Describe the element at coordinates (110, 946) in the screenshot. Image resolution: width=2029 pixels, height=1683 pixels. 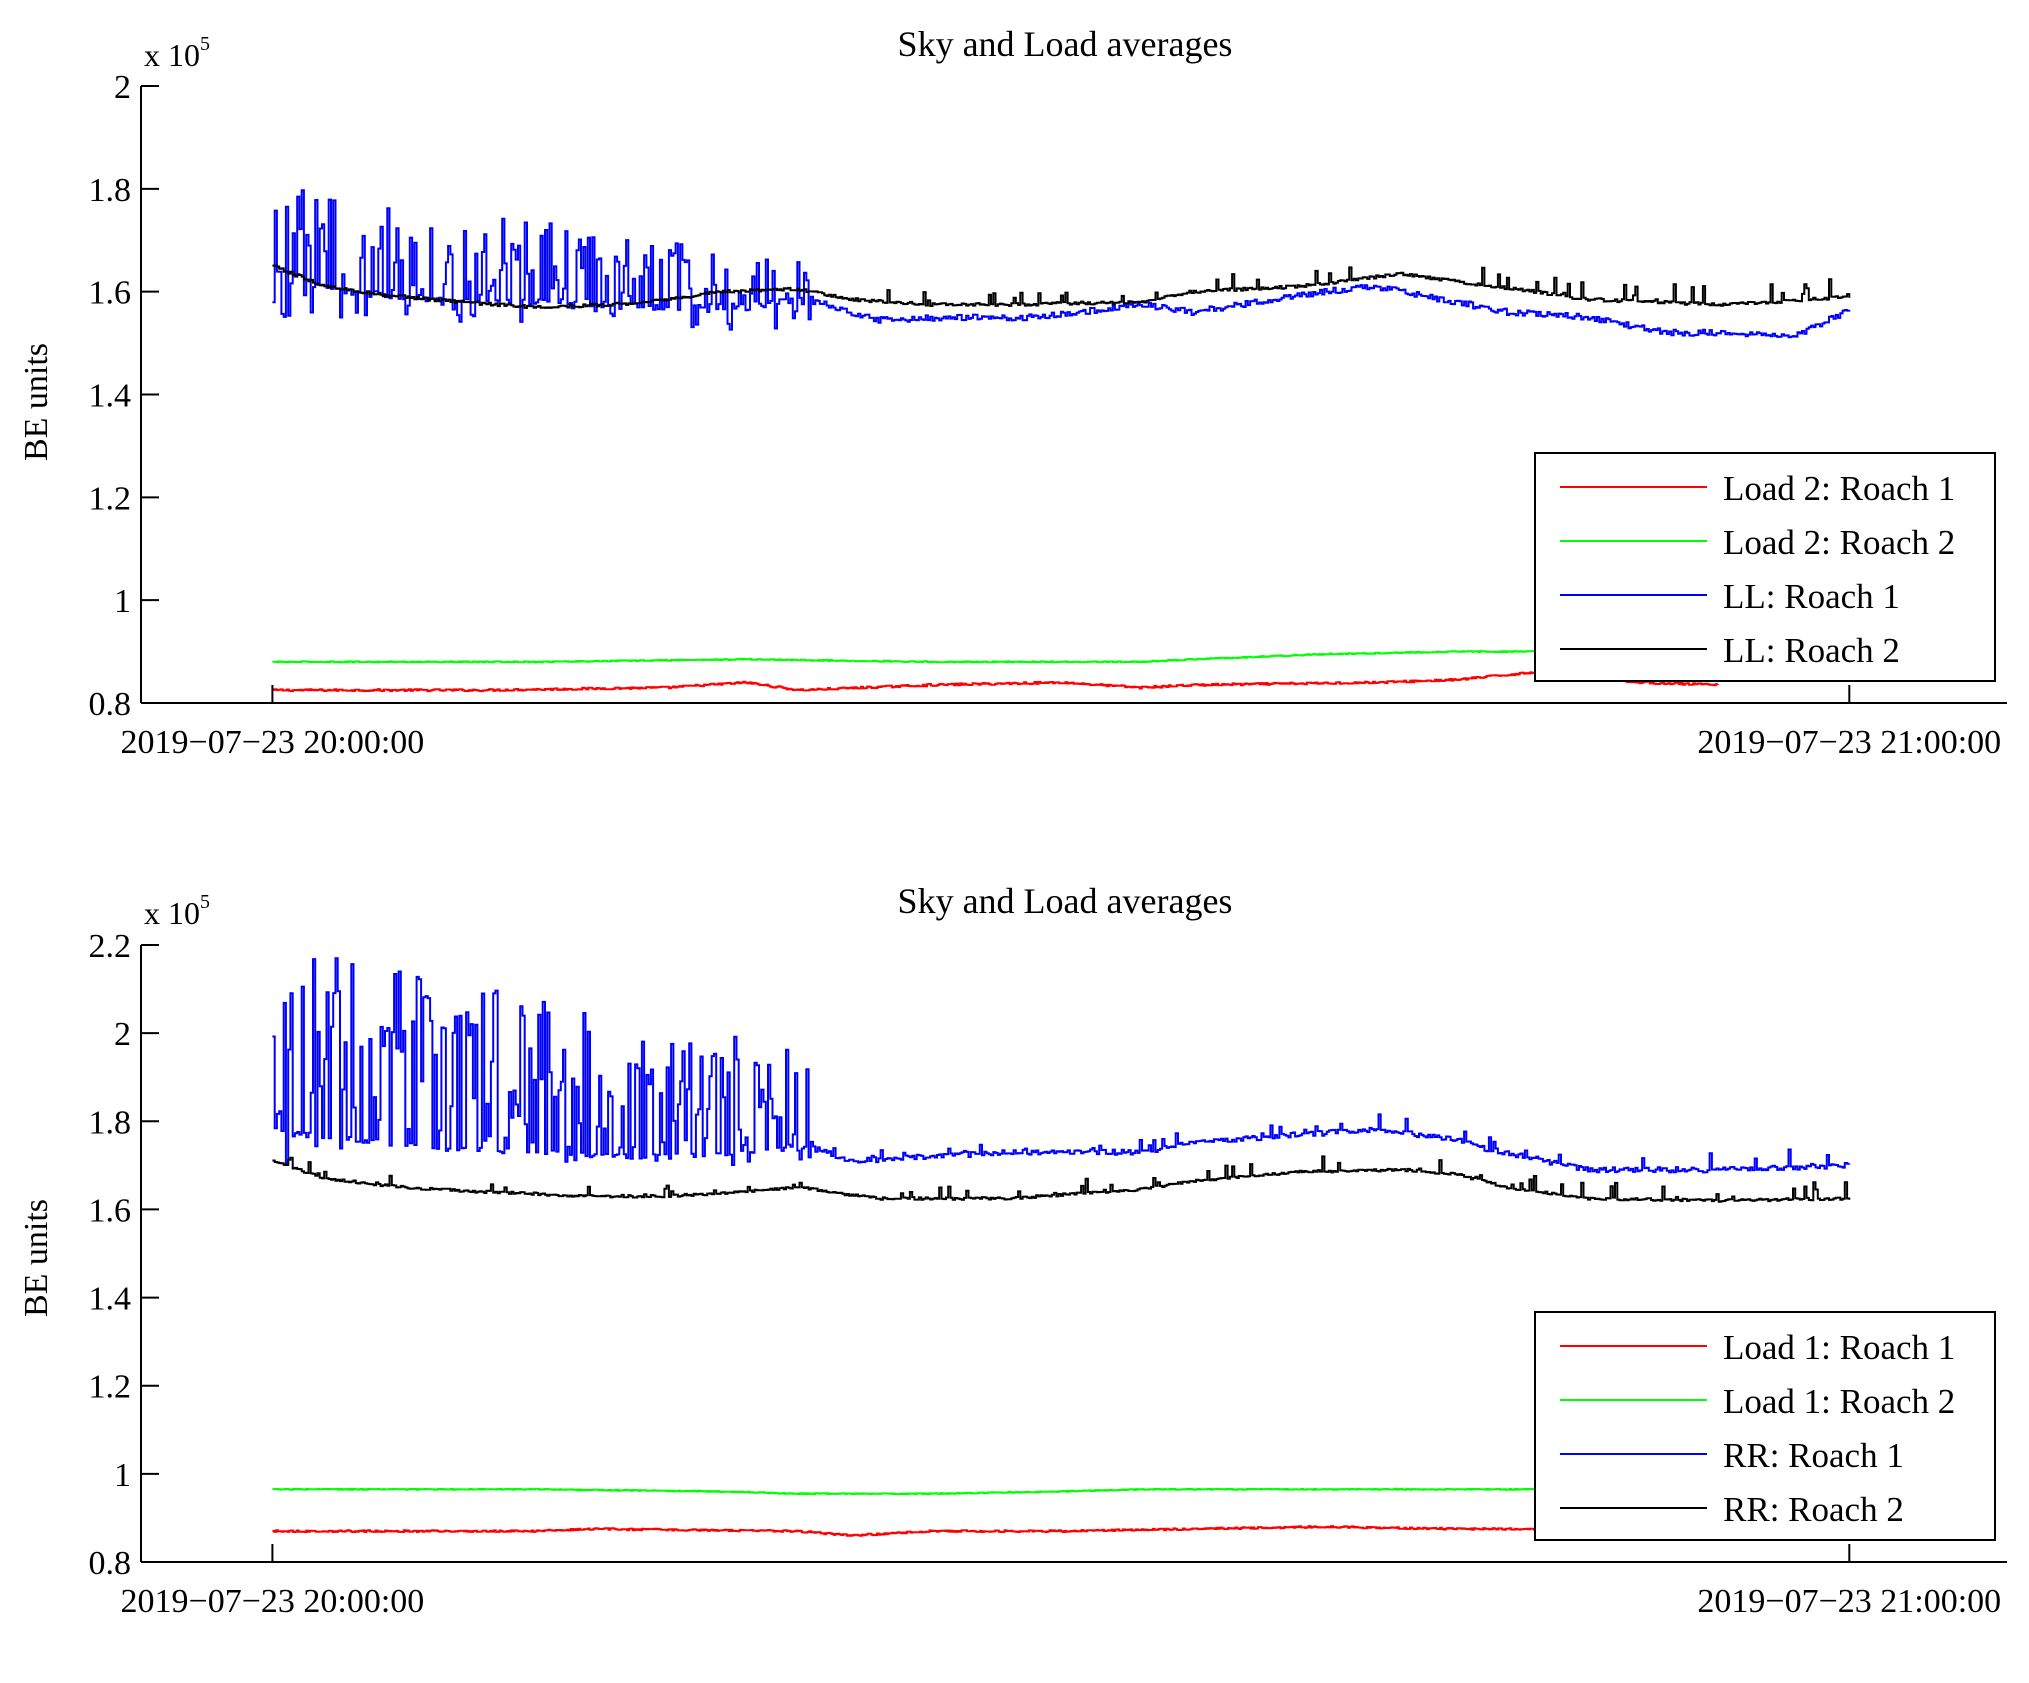
I see `y-tick-label: 2.2` at that location.